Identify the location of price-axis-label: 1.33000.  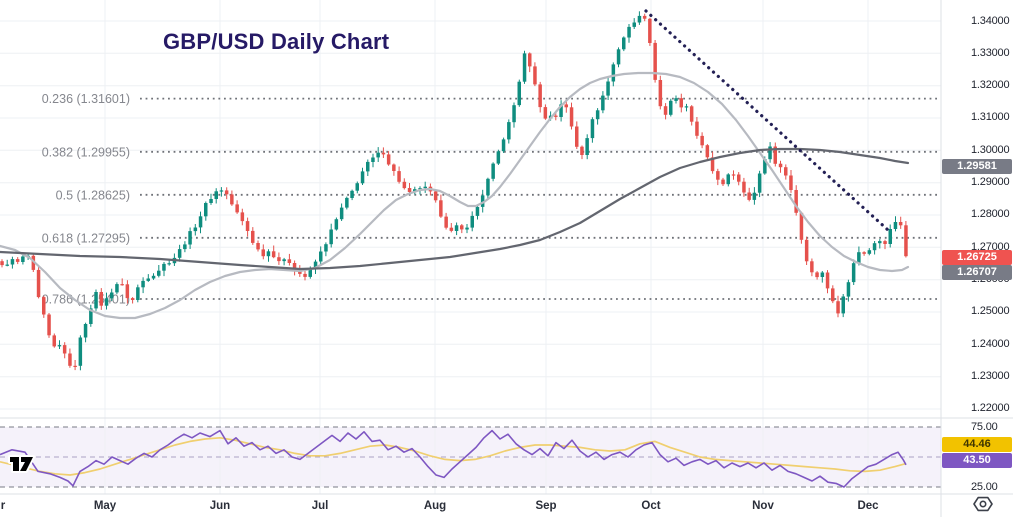
(990, 53).